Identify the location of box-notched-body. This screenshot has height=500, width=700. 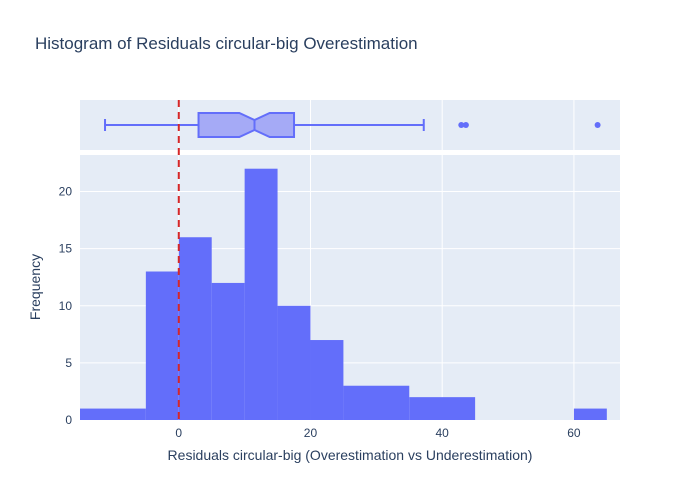
(246, 125).